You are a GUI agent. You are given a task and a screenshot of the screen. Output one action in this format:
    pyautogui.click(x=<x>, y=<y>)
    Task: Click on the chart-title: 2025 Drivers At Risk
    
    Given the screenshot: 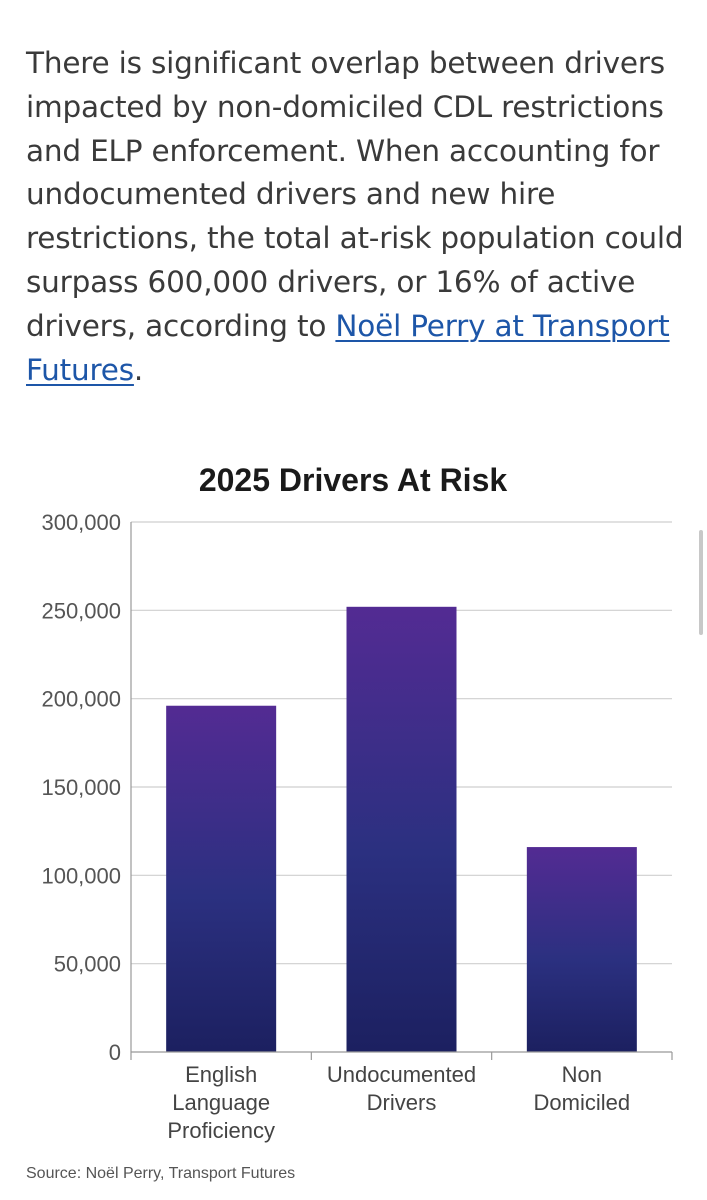 What is the action you would take?
    pyautogui.click(x=353, y=480)
    